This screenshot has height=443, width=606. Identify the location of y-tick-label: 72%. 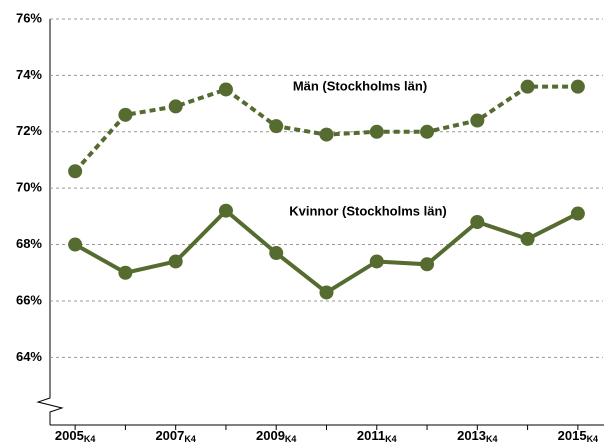
(29, 130).